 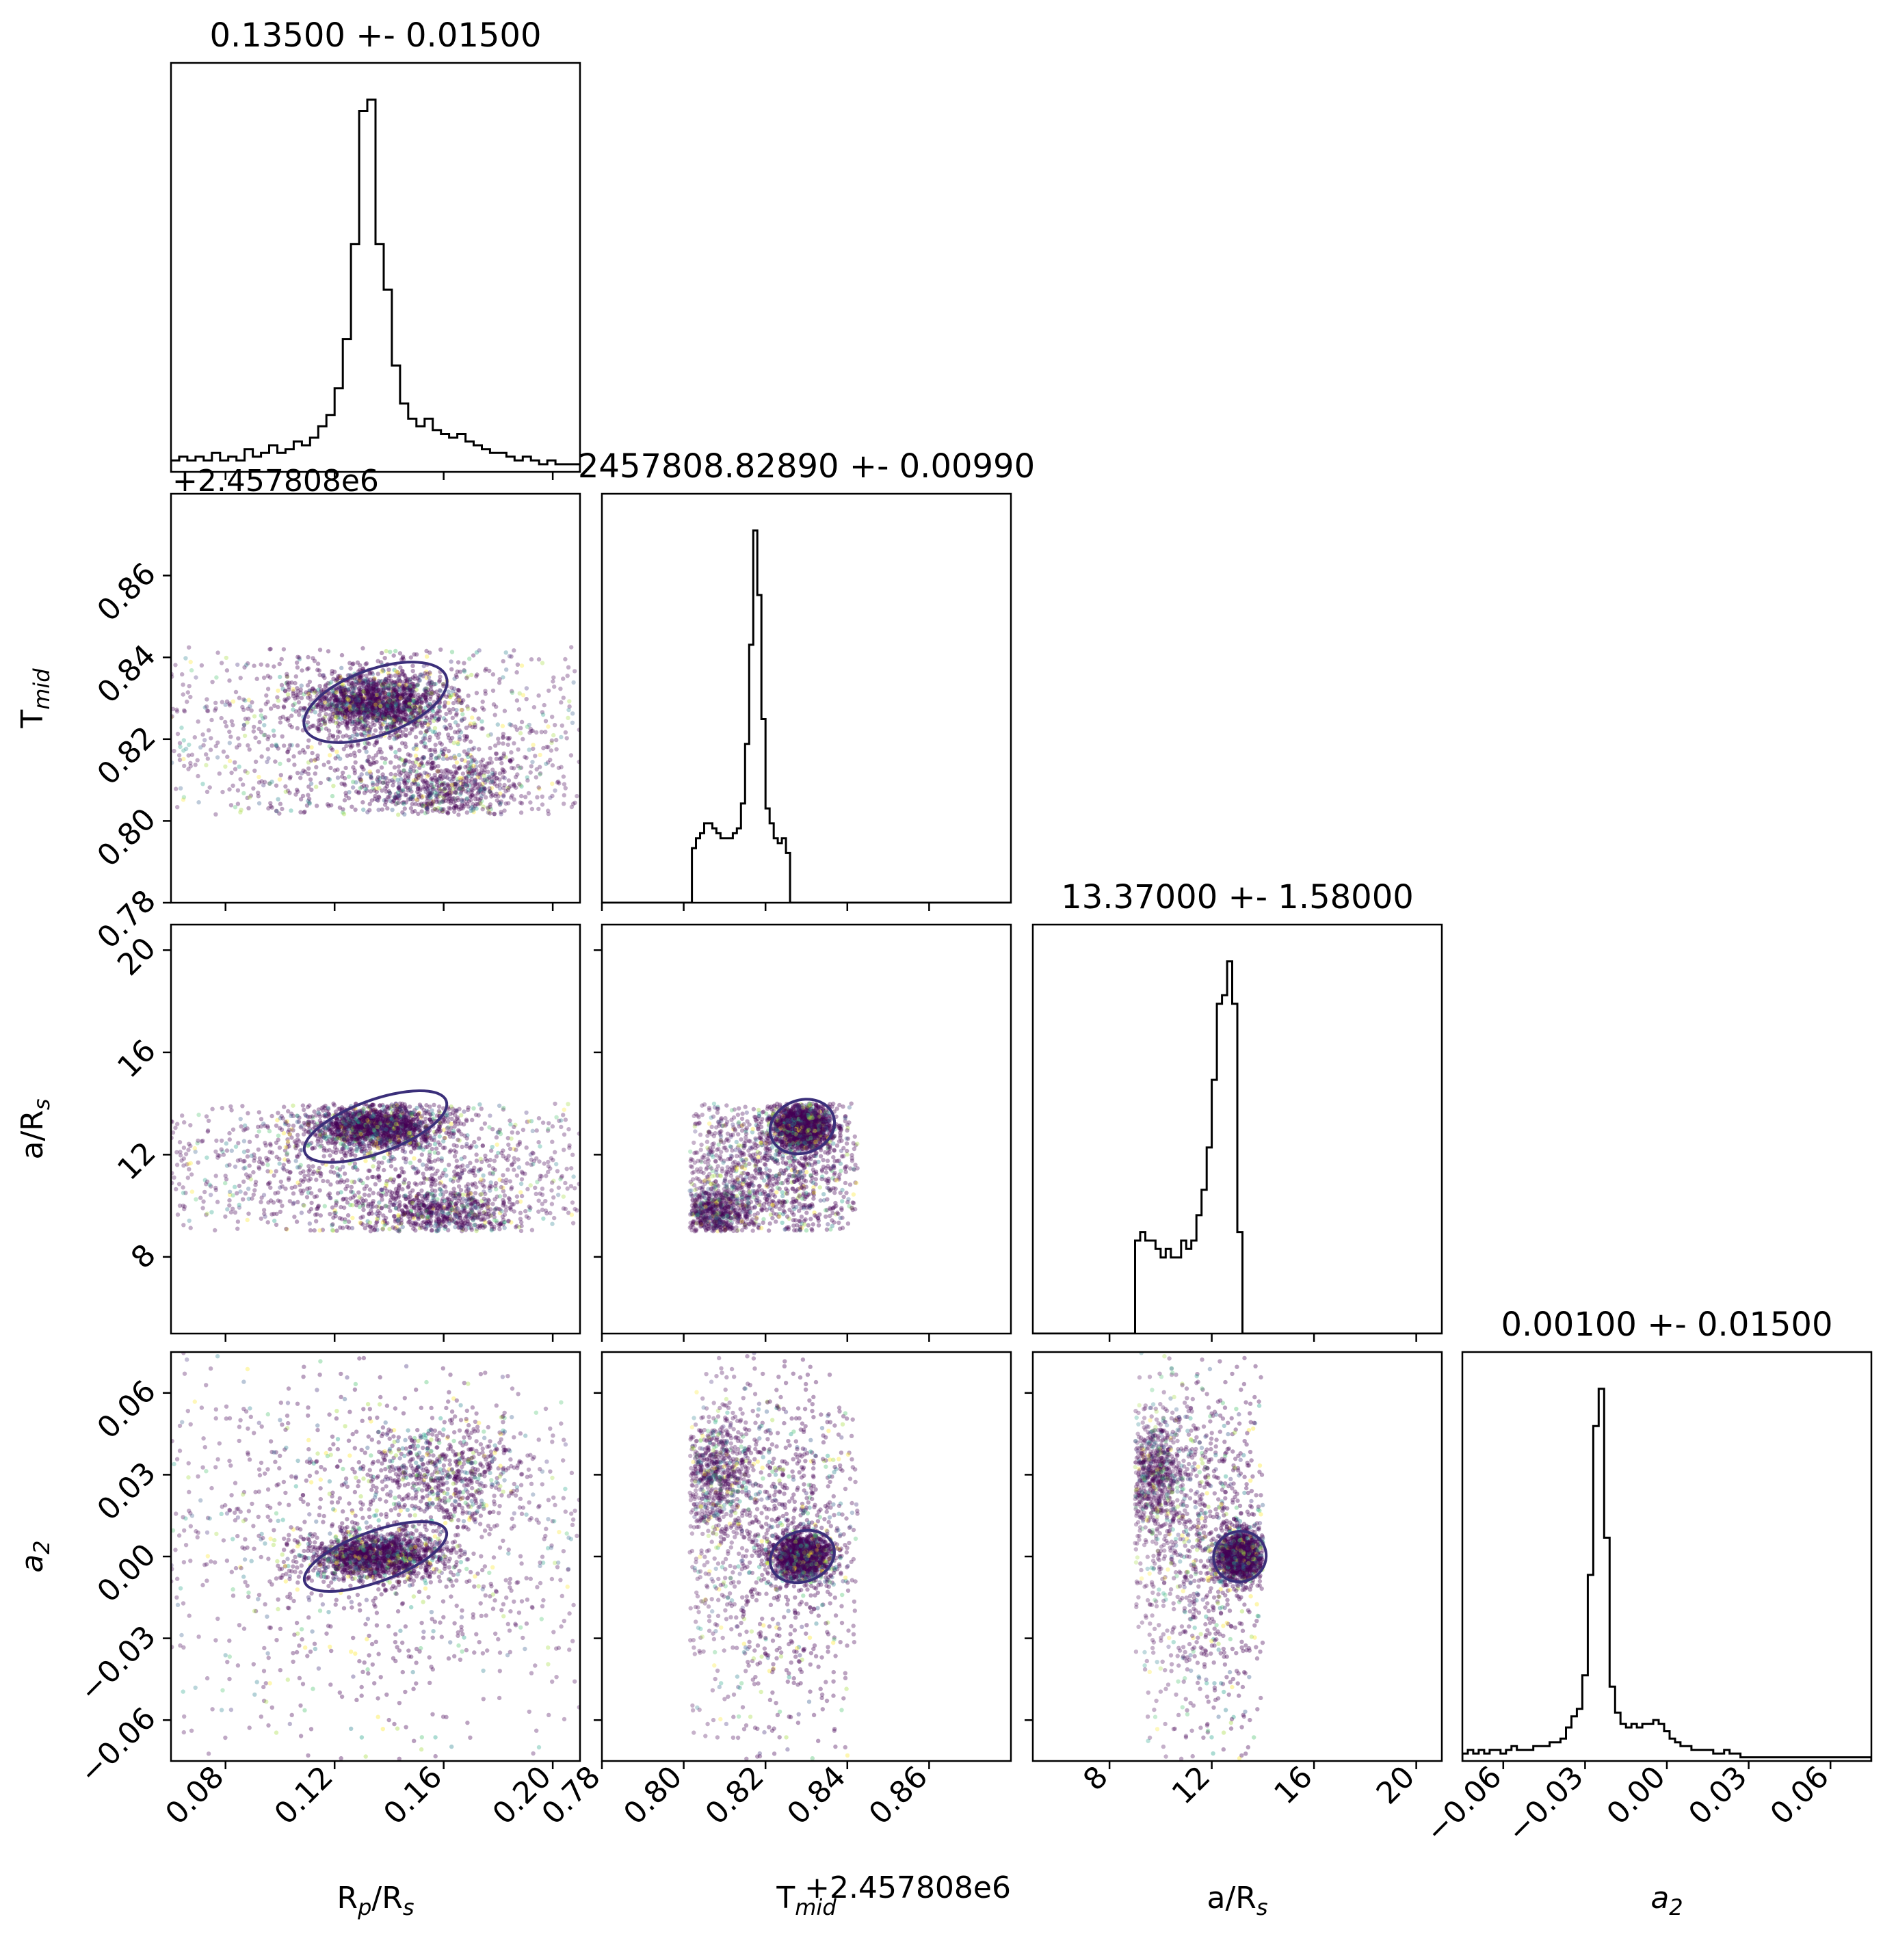 What do you see at coordinates (376, 285) in the screenshot?
I see `histogram-R_p/R_s` at bounding box center [376, 285].